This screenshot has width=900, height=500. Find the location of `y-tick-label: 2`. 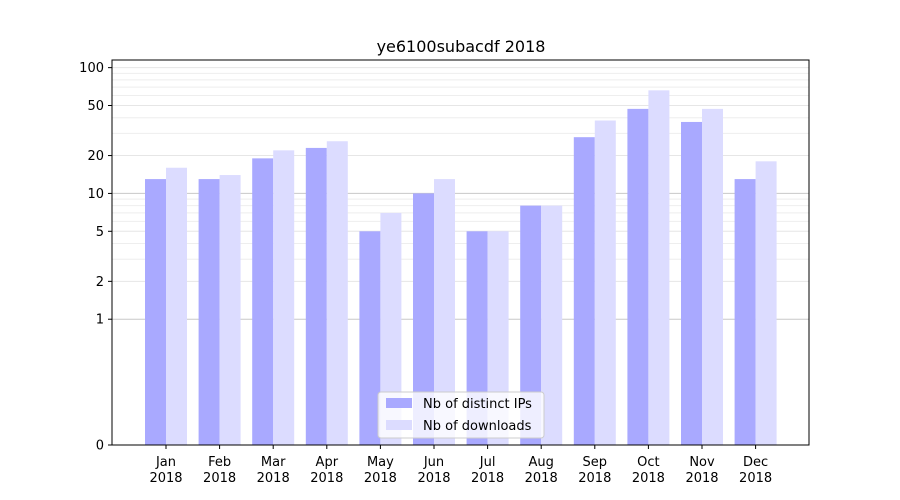

y-tick-label: 2 is located at coordinates (100, 282).